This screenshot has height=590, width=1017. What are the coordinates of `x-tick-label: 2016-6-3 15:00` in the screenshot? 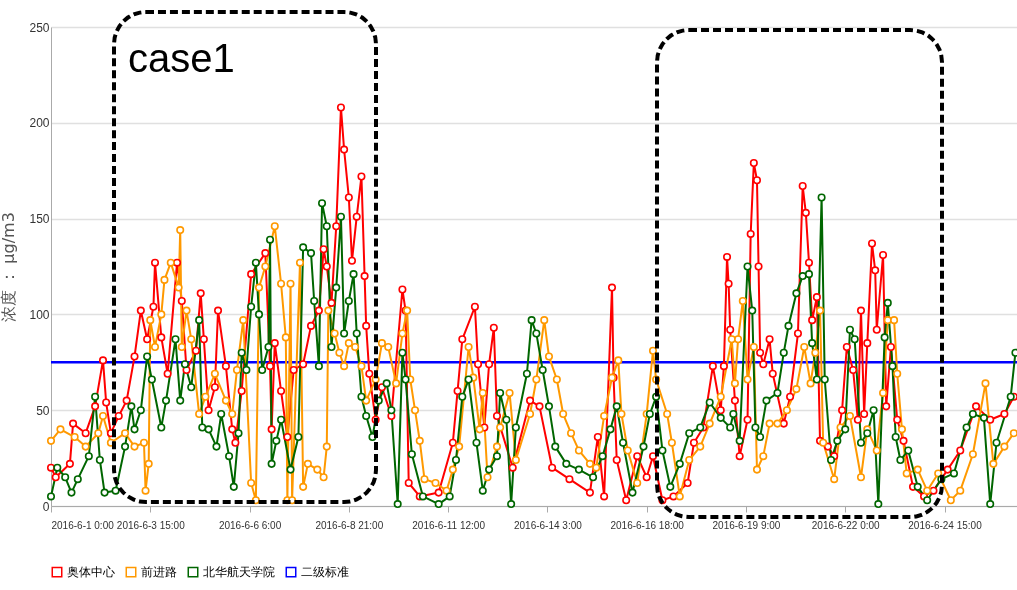 It's located at (151, 525).